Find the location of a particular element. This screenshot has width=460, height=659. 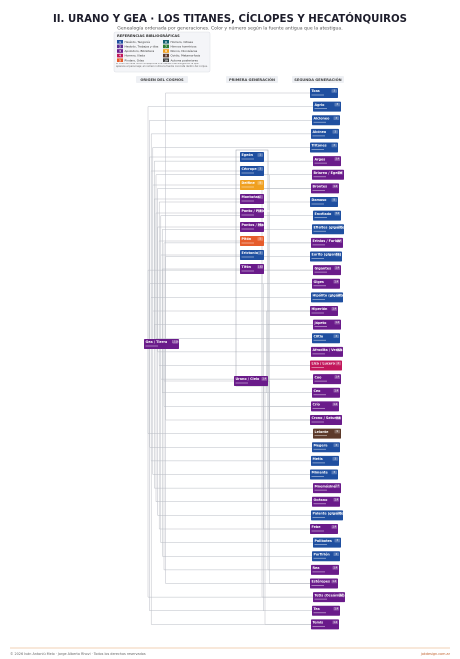

person-name: Océano is located at coordinates (321, 500).